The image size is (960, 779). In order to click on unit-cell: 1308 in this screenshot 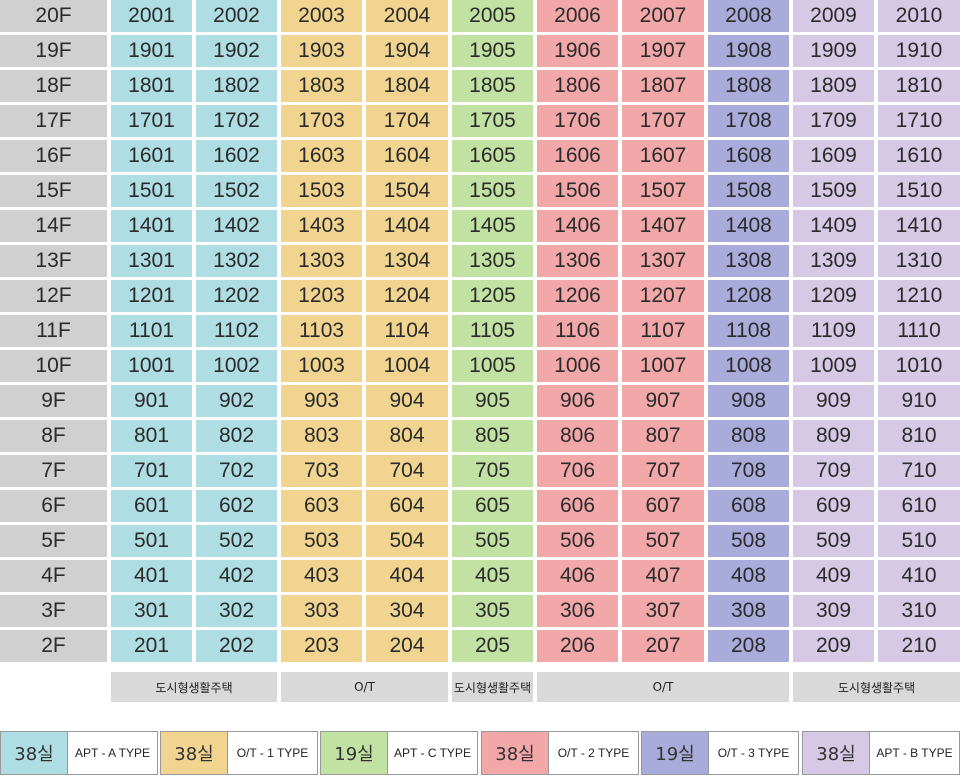, I will do `click(748, 261)`.